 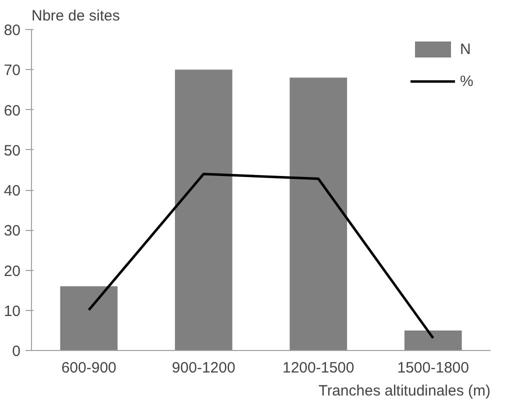 What do you see at coordinates (12, 71) in the screenshot?
I see `y-tick-label: 70` at bounding box center [12, 71].